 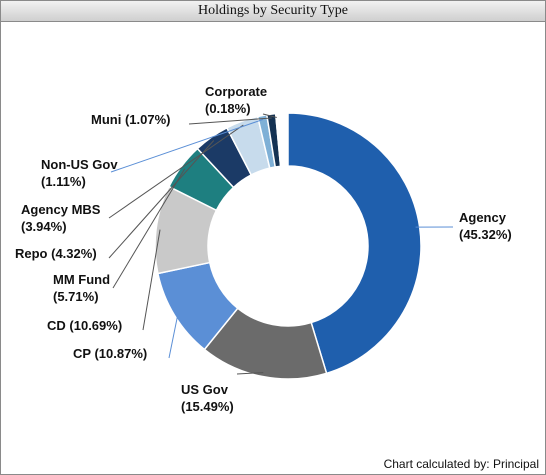 What do you see at coordinates (79, 164) in the screenshot?
I see `slice-label: Non-US Gov` at bounding box center [79, 164].